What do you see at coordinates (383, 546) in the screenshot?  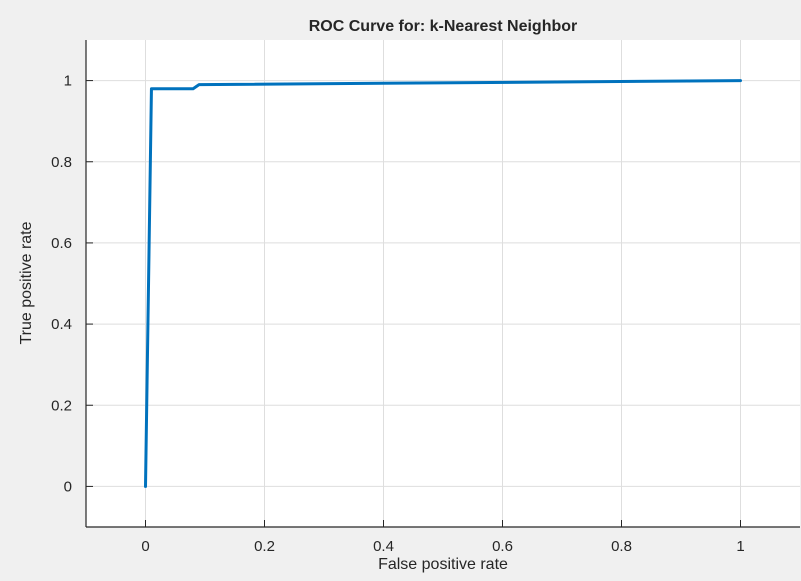 I see `x-tick-label: 0.4` at bounding box center [383, 546].